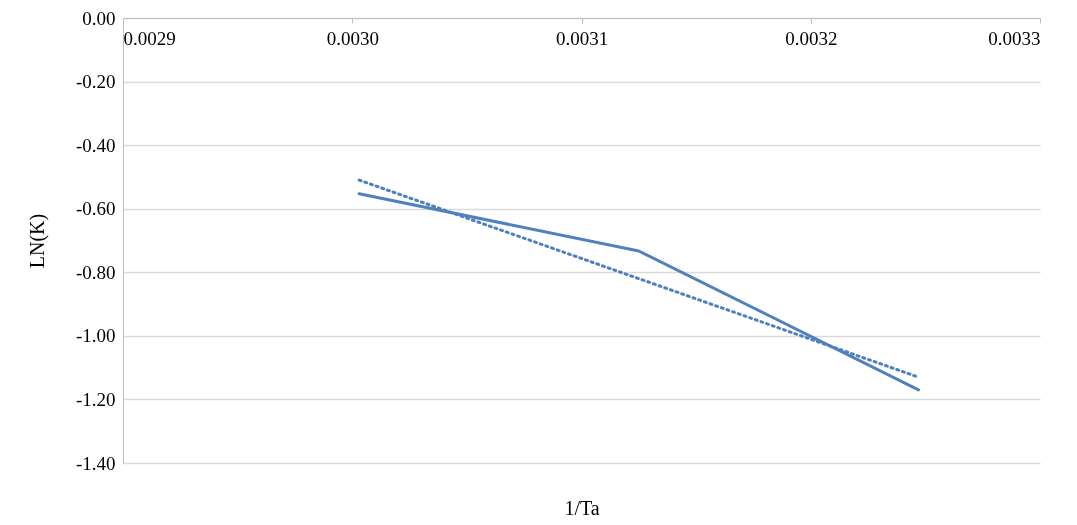 This screenshot has height=525, width=1077. Describe the element at coordinates (582, 38) in the screenshot. I see `x-tick-label: 0.0031` at that location.